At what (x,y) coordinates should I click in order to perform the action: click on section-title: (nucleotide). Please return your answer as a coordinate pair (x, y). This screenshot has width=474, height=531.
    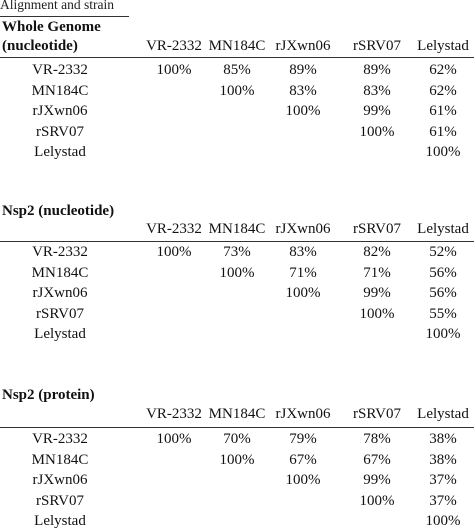
    Looking at the image, I should click on (40, 46).